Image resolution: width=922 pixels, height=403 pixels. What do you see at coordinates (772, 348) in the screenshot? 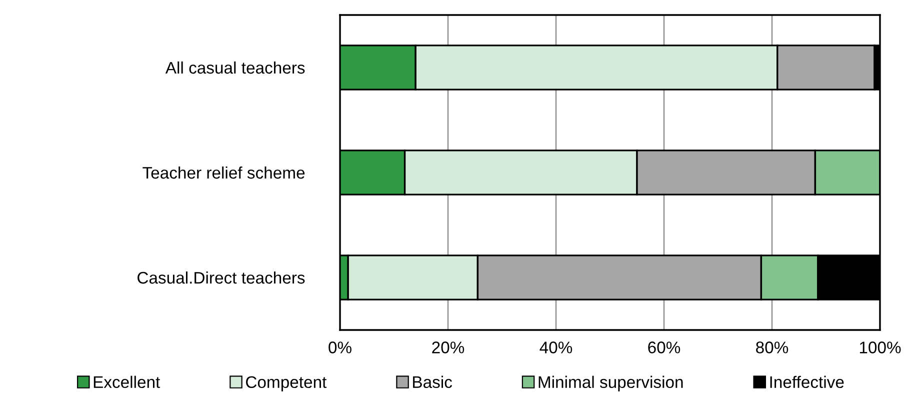
I see `x-tick-label: 80%` at bounding box center [772, 348].